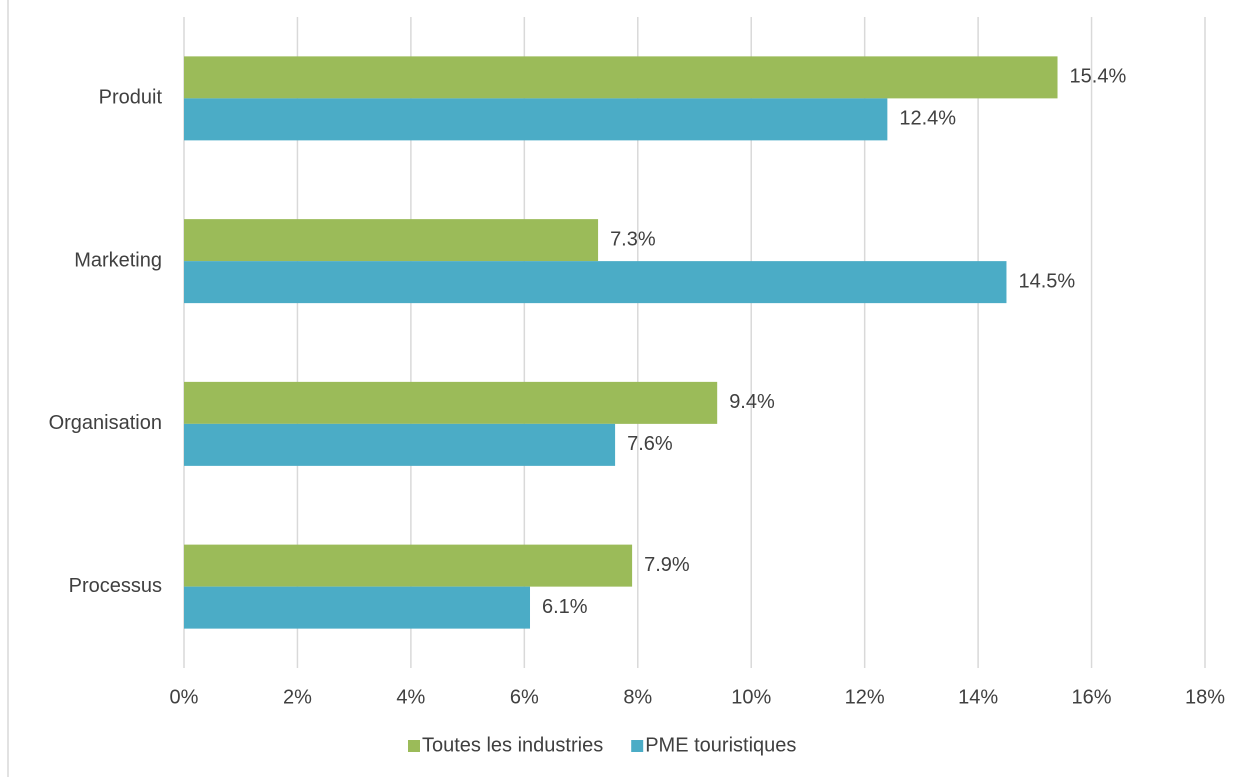 The image size is (1249, 777). What do you see at coordinates (633, 239) in the screenshot?
I see `data-label: 7.3%` at bounding box center [633, 239].